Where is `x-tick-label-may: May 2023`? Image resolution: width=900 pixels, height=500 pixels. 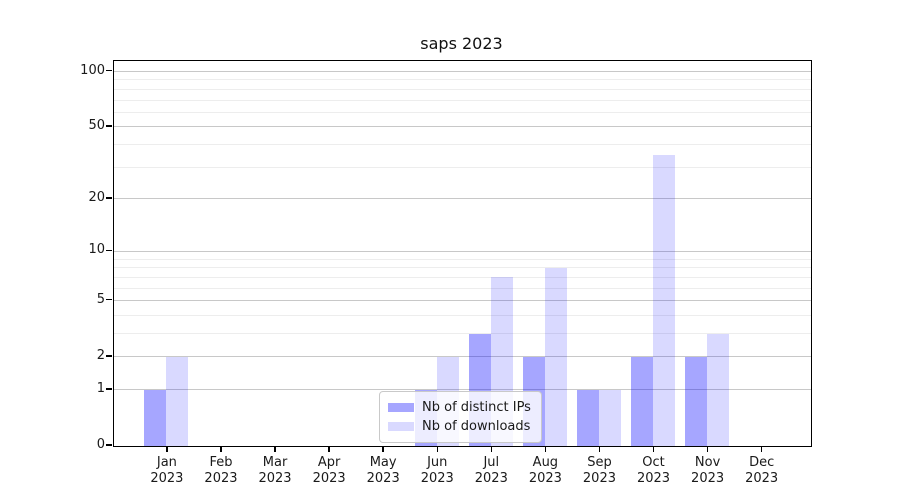 x-tick-label-may: May 2023 is located at coordinates (383, 471).